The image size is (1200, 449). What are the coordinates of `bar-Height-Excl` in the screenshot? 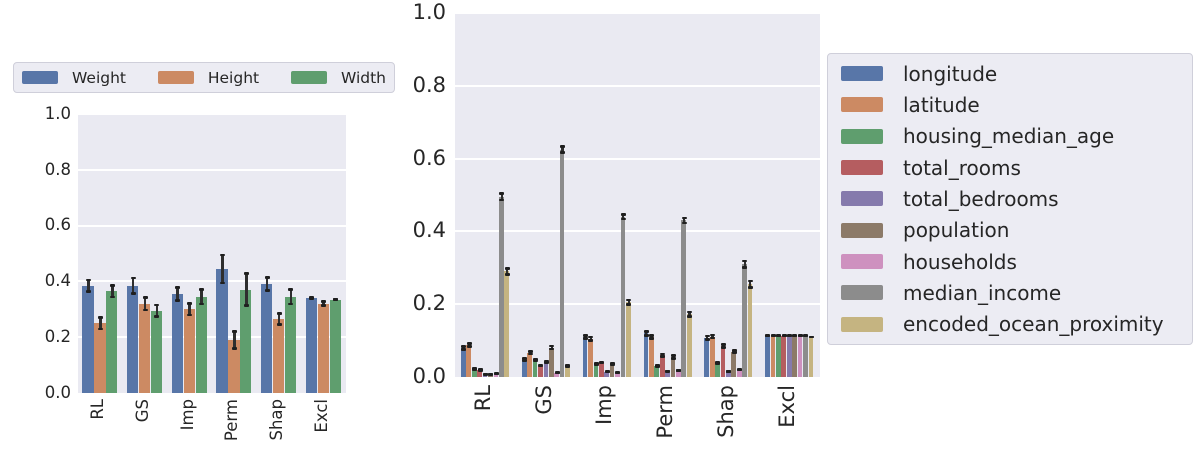 It's located at (323, 348).